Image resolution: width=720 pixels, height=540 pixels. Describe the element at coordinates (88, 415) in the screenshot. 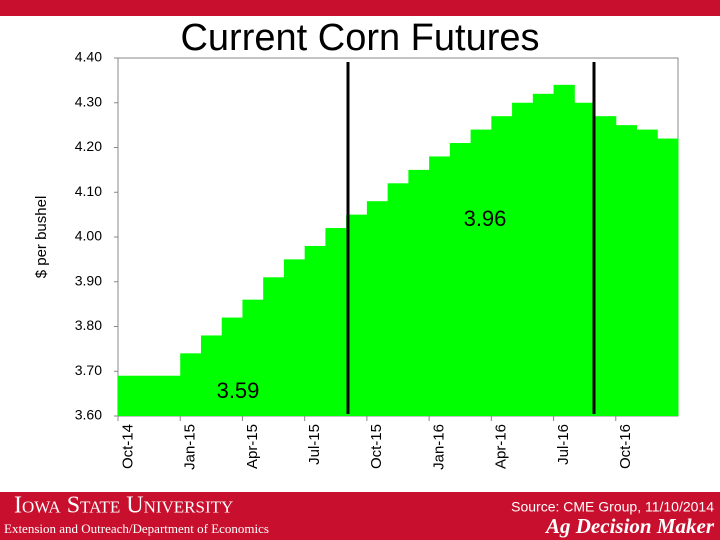

I see `y-tick-label: 3.60` at that location.